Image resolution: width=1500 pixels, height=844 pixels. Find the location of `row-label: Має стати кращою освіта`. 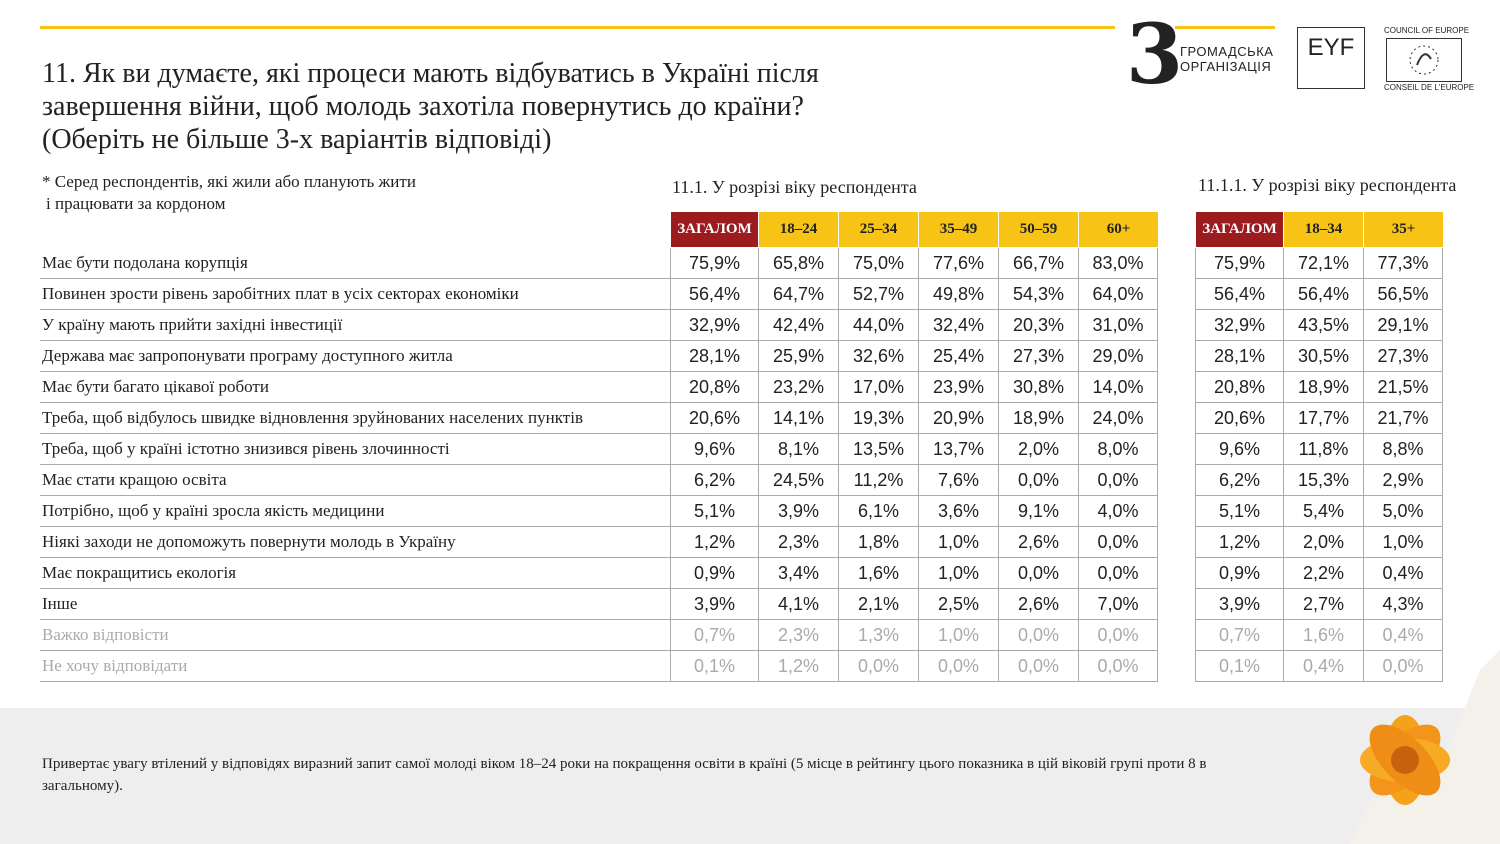

row-label: Має стати кращою освіта is located at coordinates (355, 480).